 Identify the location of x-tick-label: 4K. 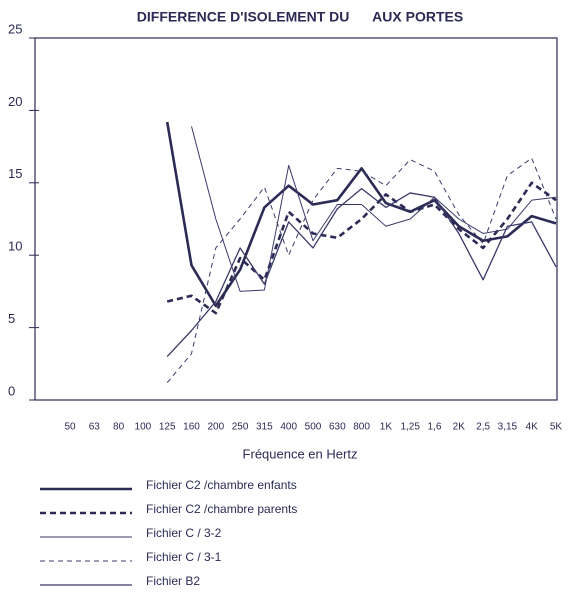
(532, 427).